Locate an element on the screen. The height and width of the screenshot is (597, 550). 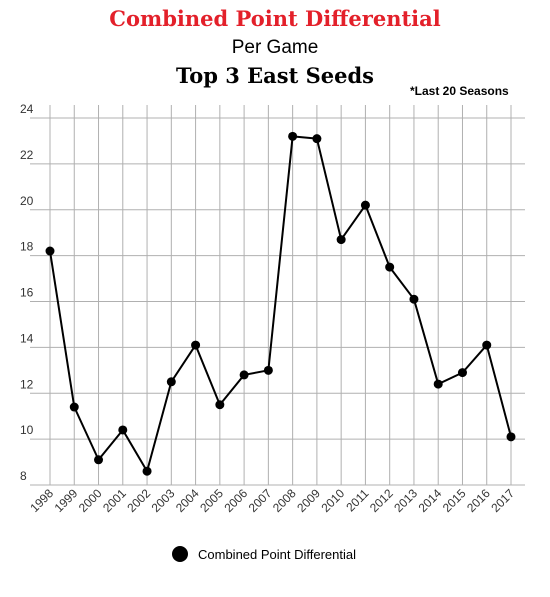
x-tick-label: 2012 is located at coordinates (381, 500).